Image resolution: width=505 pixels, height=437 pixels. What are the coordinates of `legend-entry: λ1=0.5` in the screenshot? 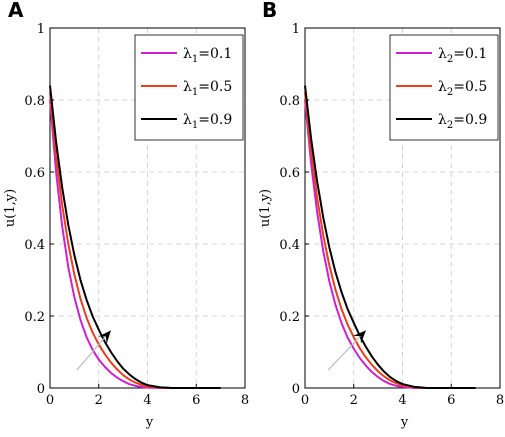 It's located at (207, 88).